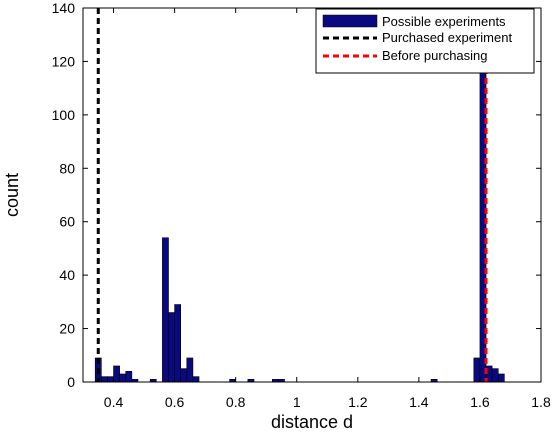 This screenshot has width=558, height=436. What do you see at coordinates (419, 402) in the screenshot?
I see `x-tick-label: 1.4` at bounding box center [419, 402].